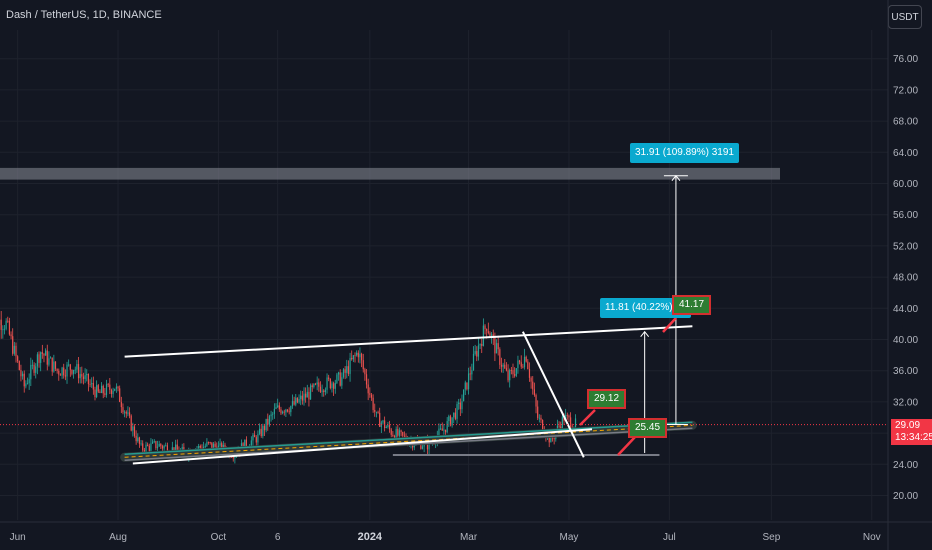 This screenshot has height=550, width=932. I want to click on bar-countdown: 13:34:25, so click(913, 437).